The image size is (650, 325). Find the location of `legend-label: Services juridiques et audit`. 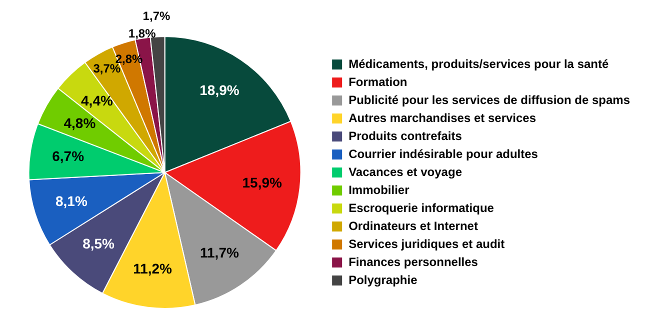

legend-label: Services juridiques et audit is located at coordinates (426, 243).